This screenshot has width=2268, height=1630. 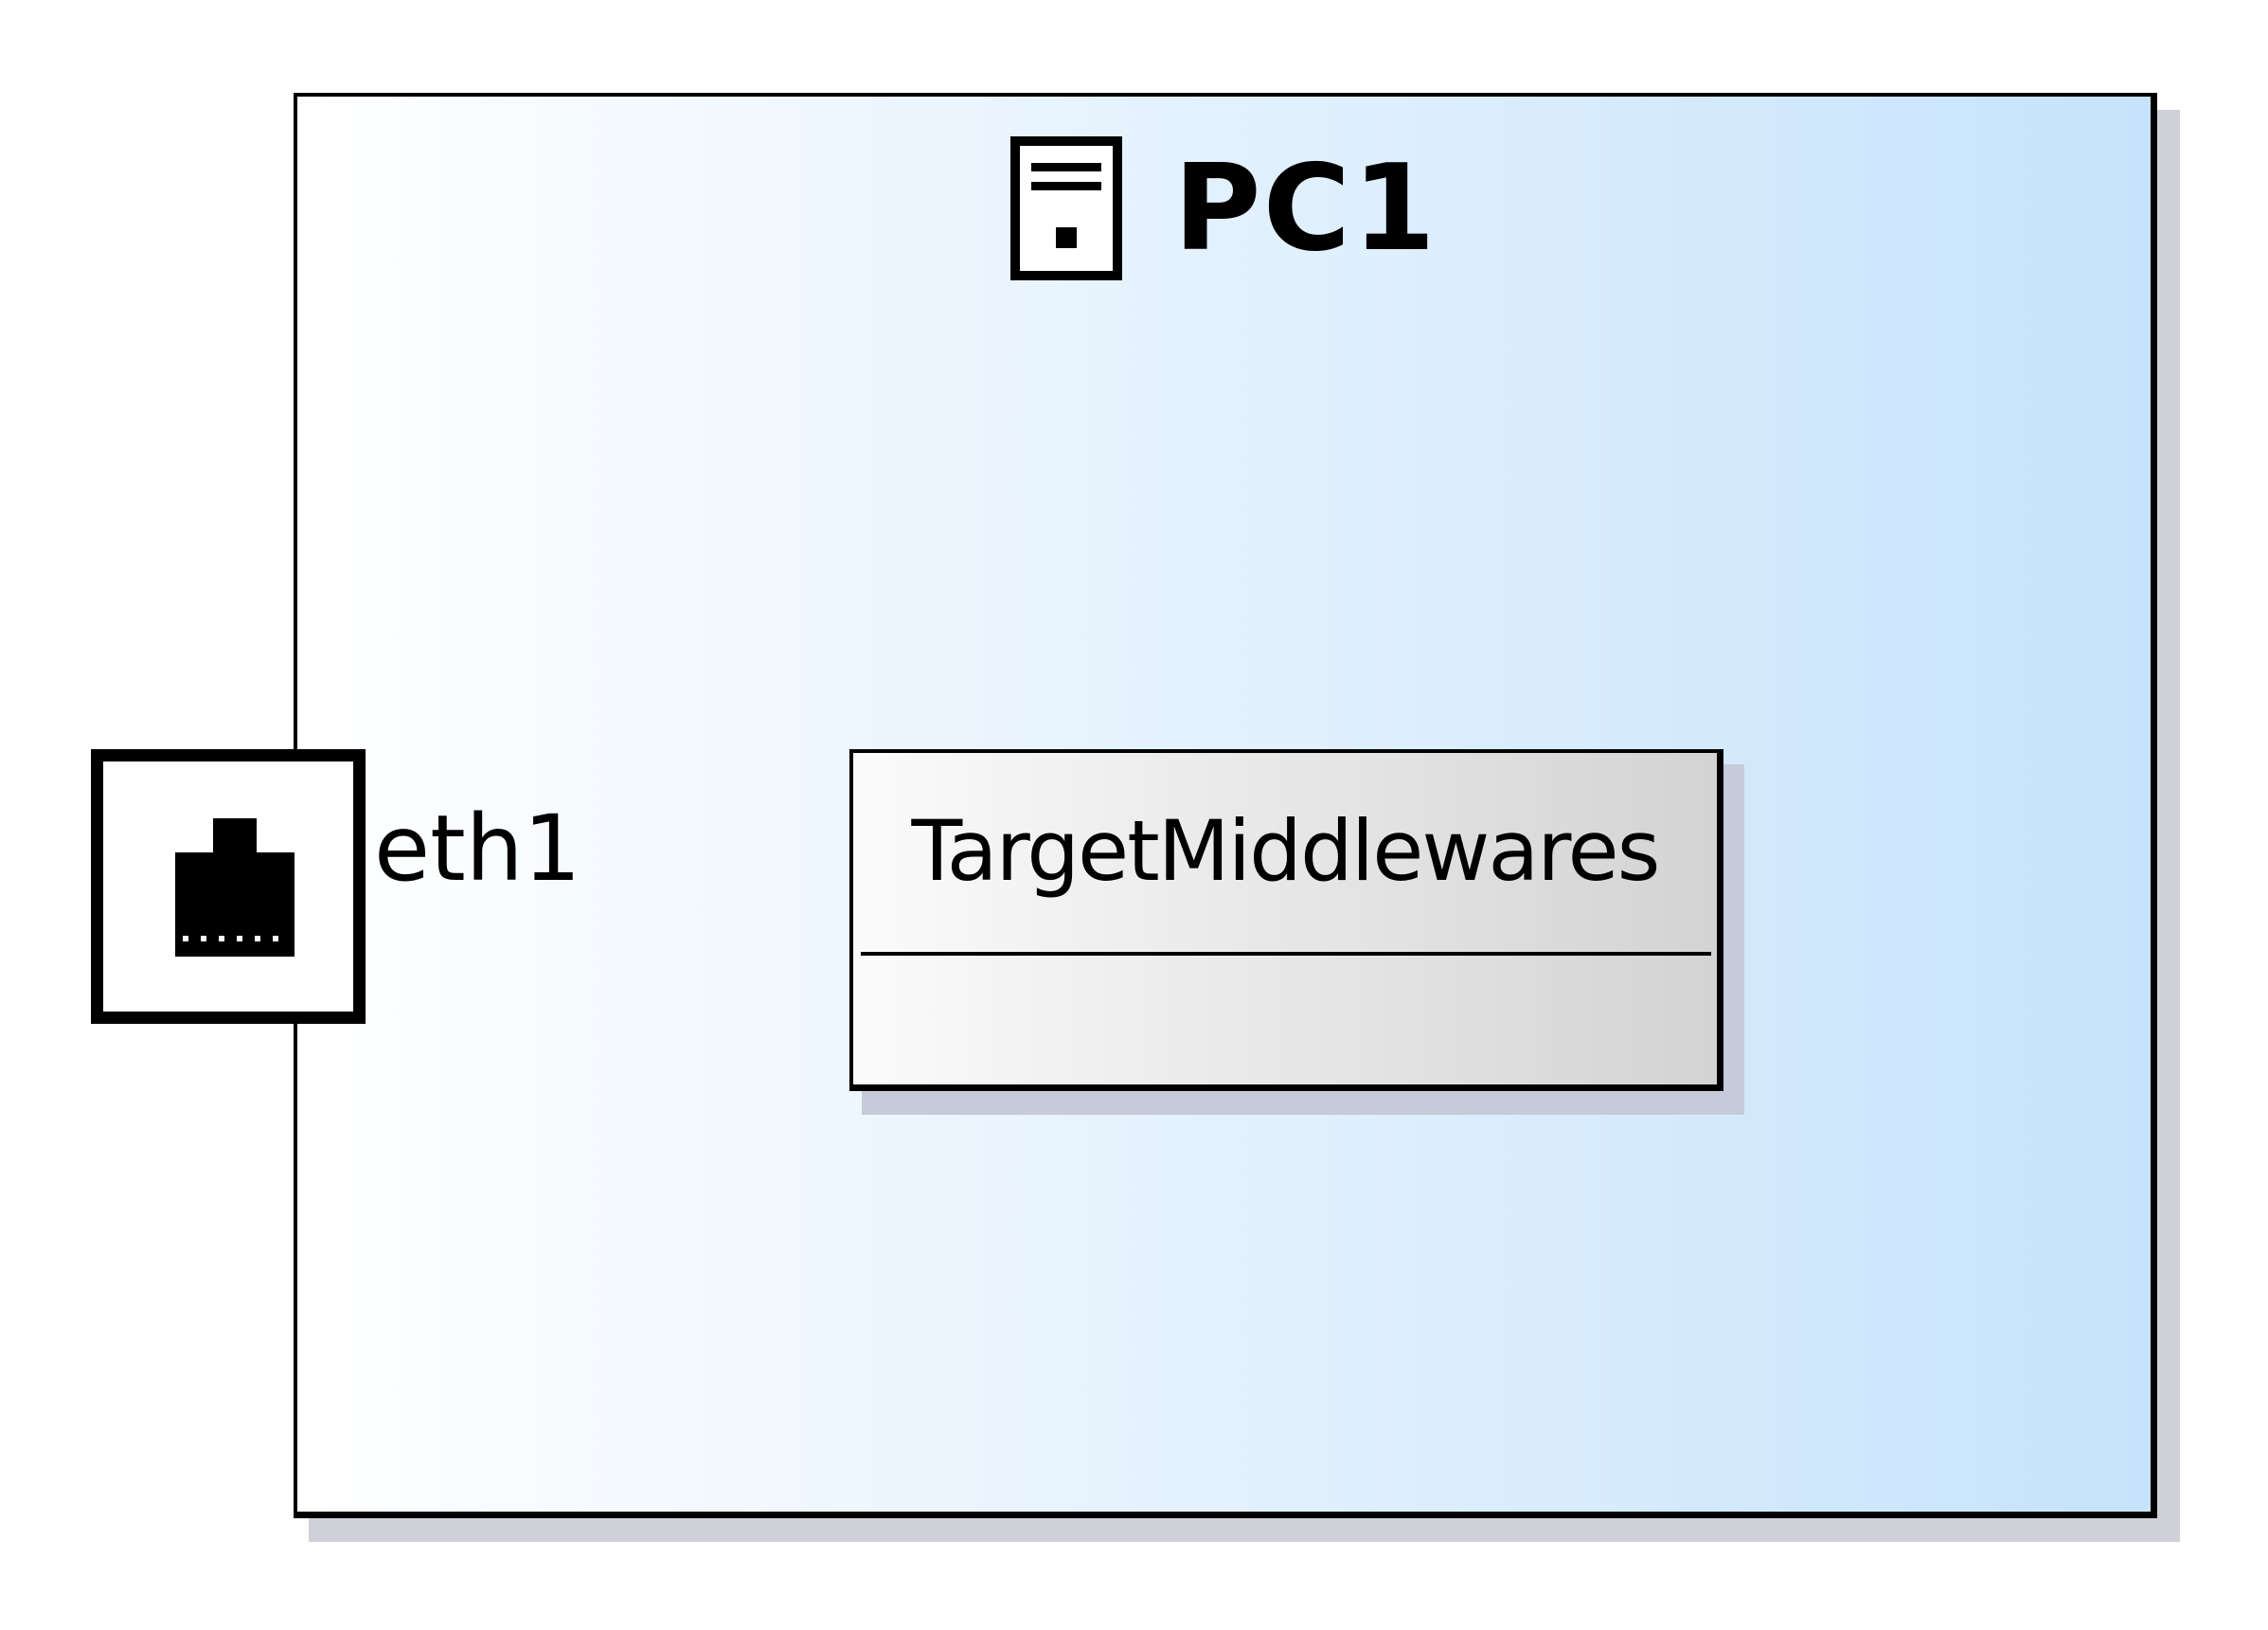 I want to click on component-title: TargetMiddlewares, so click(x=1285, y=851).